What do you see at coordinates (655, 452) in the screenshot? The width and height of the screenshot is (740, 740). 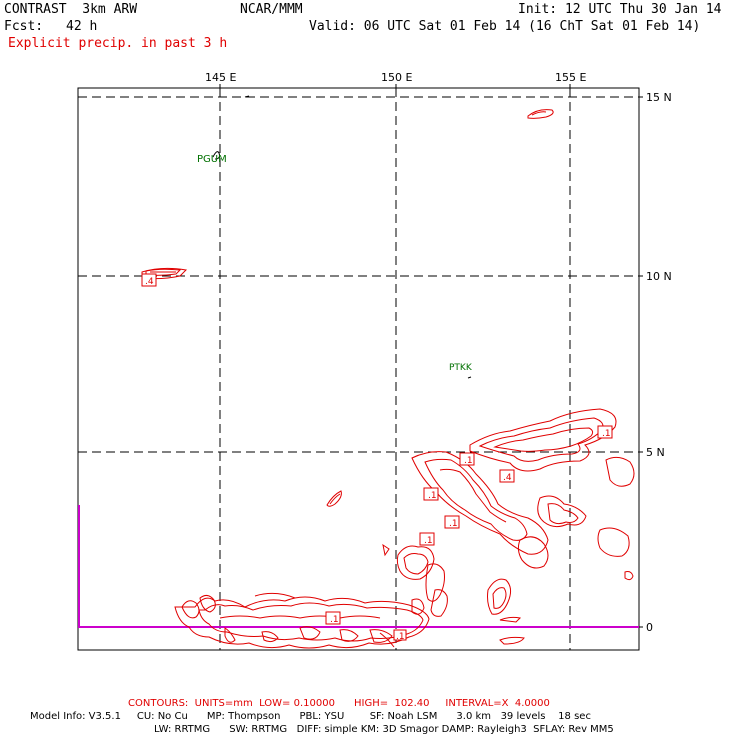 I see `lat-label-5: 5 N` at bounding box center [655, 452].